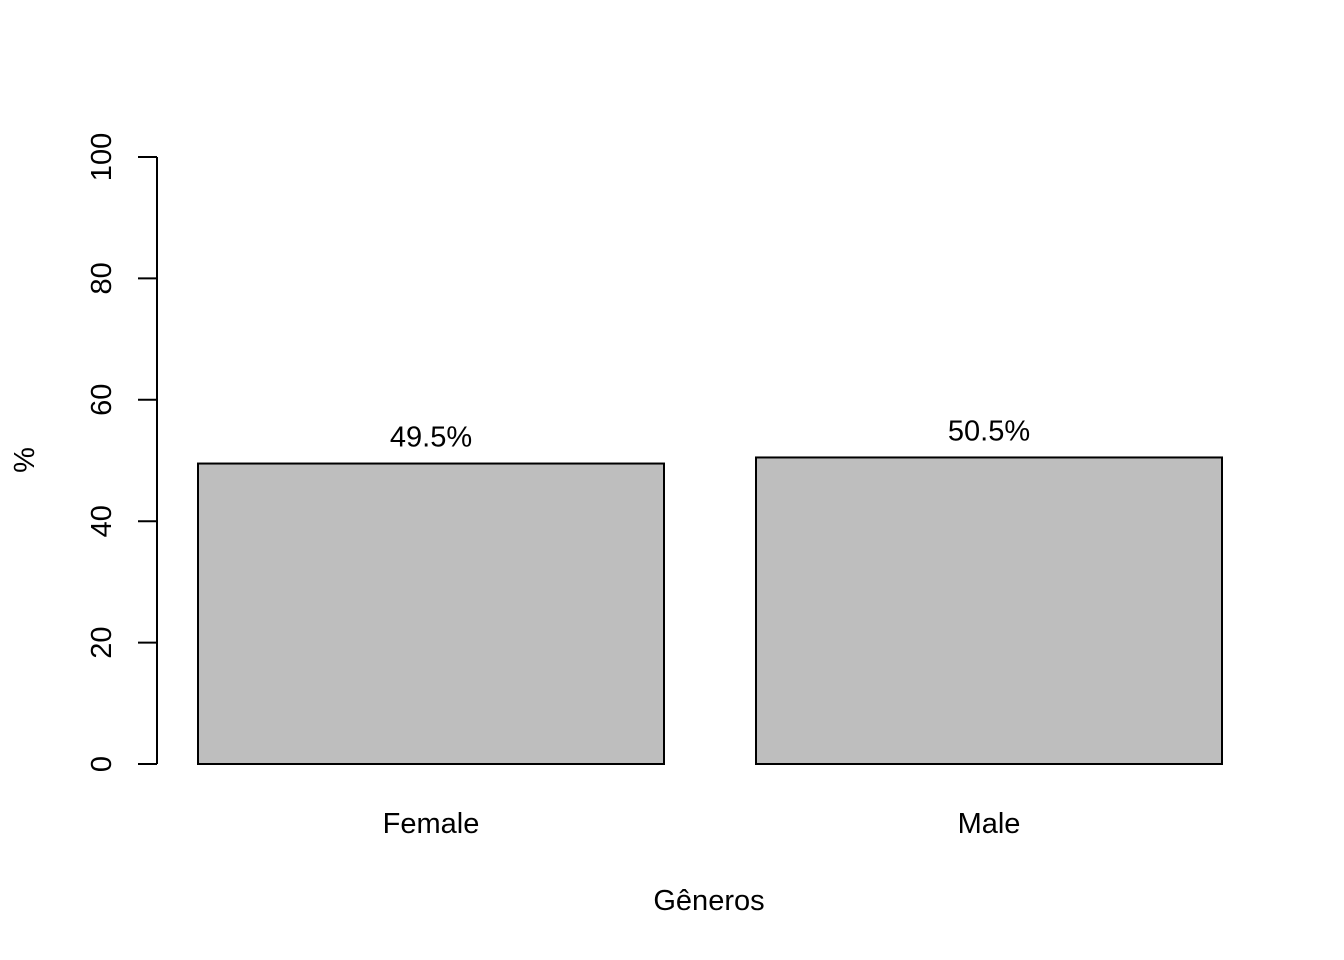  What do you see at coordinates (102, 764) in the screenshot?
I see `y-tick-label: 0` at bounding box center [102, 764].